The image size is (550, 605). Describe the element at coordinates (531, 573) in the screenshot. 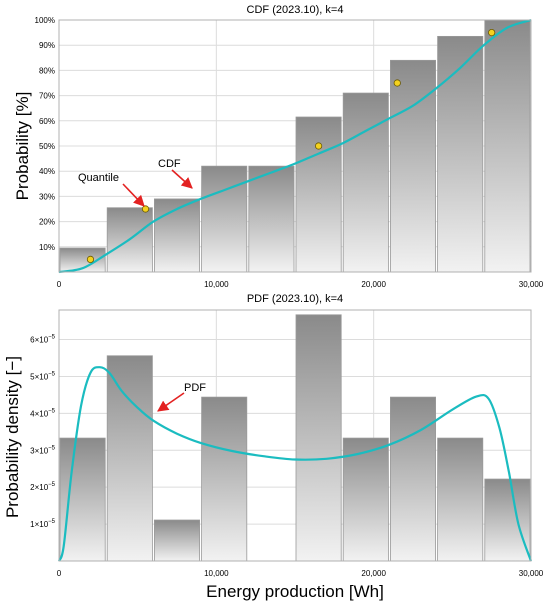

I see `pdf-x-tick-label-4: 30,000` at that location.